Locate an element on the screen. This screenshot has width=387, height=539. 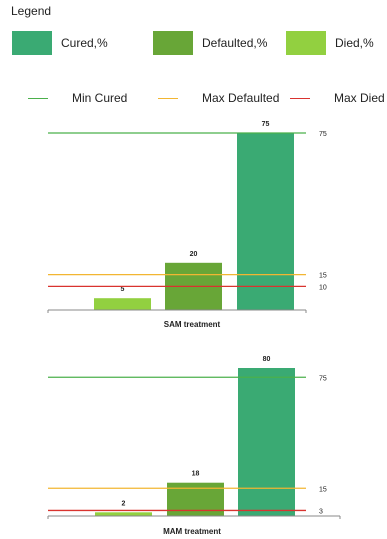
legend-line-swatch-max-died is located at coordinates (300, 98).